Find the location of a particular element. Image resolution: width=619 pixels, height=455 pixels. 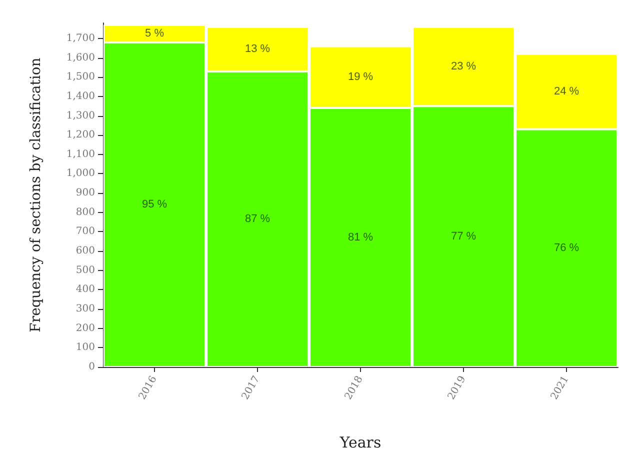

annotation: 24 % is located at coordinates (567, 92).